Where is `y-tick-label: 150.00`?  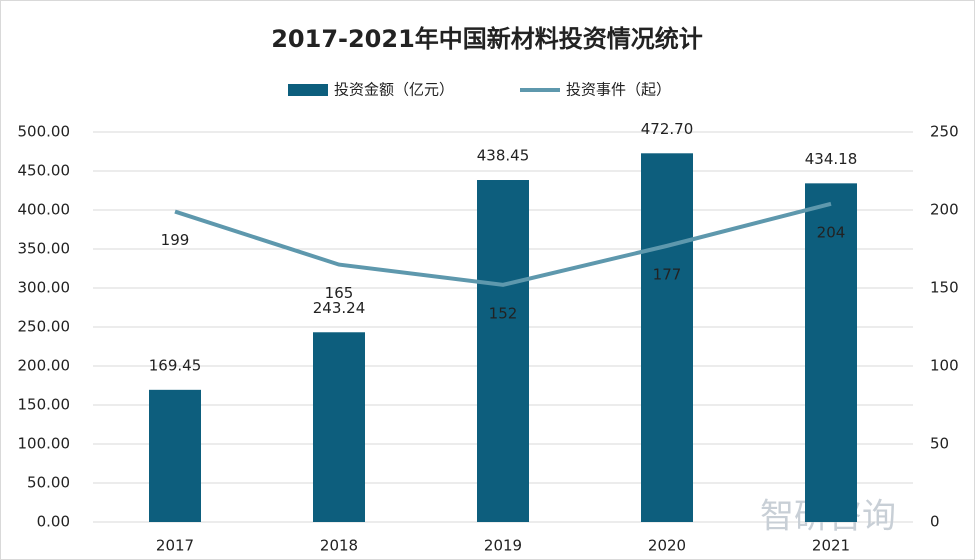 y-tick-label: 150.00 is located at coordinates (44, 405).